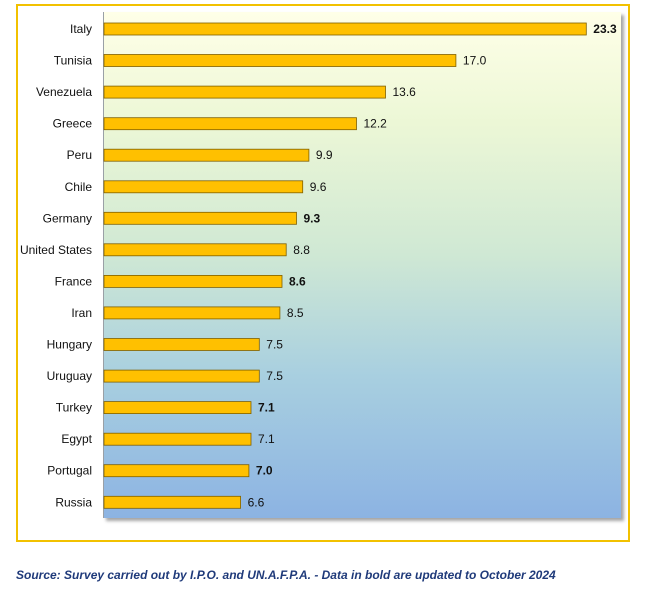  Describe the element at coordinates (324, 155) in the screenshot. I see `value-label: 9.9` at that location.